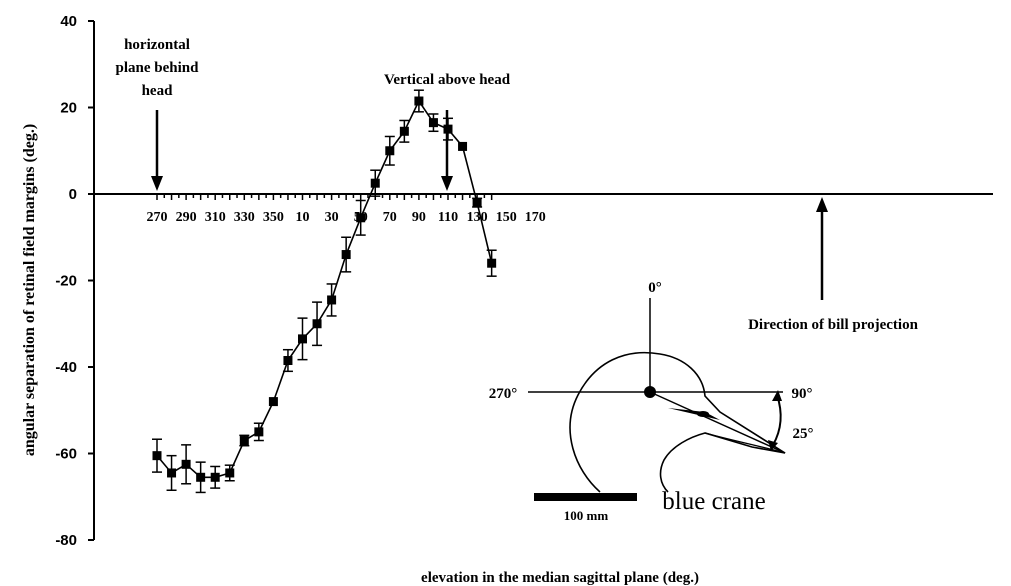 The height and width of the screenshot is (586, 1011). I want to click on y-axis-ticks: 40 20 0 -20 -40 -60 -80, so click(74, 281).